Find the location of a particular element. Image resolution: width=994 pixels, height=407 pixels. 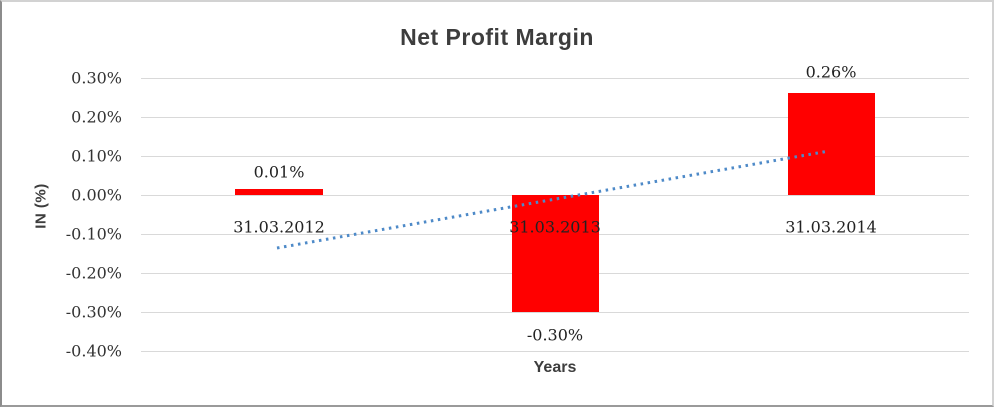

y-tick-label: 0.30% is located at coordinates (96, 78).